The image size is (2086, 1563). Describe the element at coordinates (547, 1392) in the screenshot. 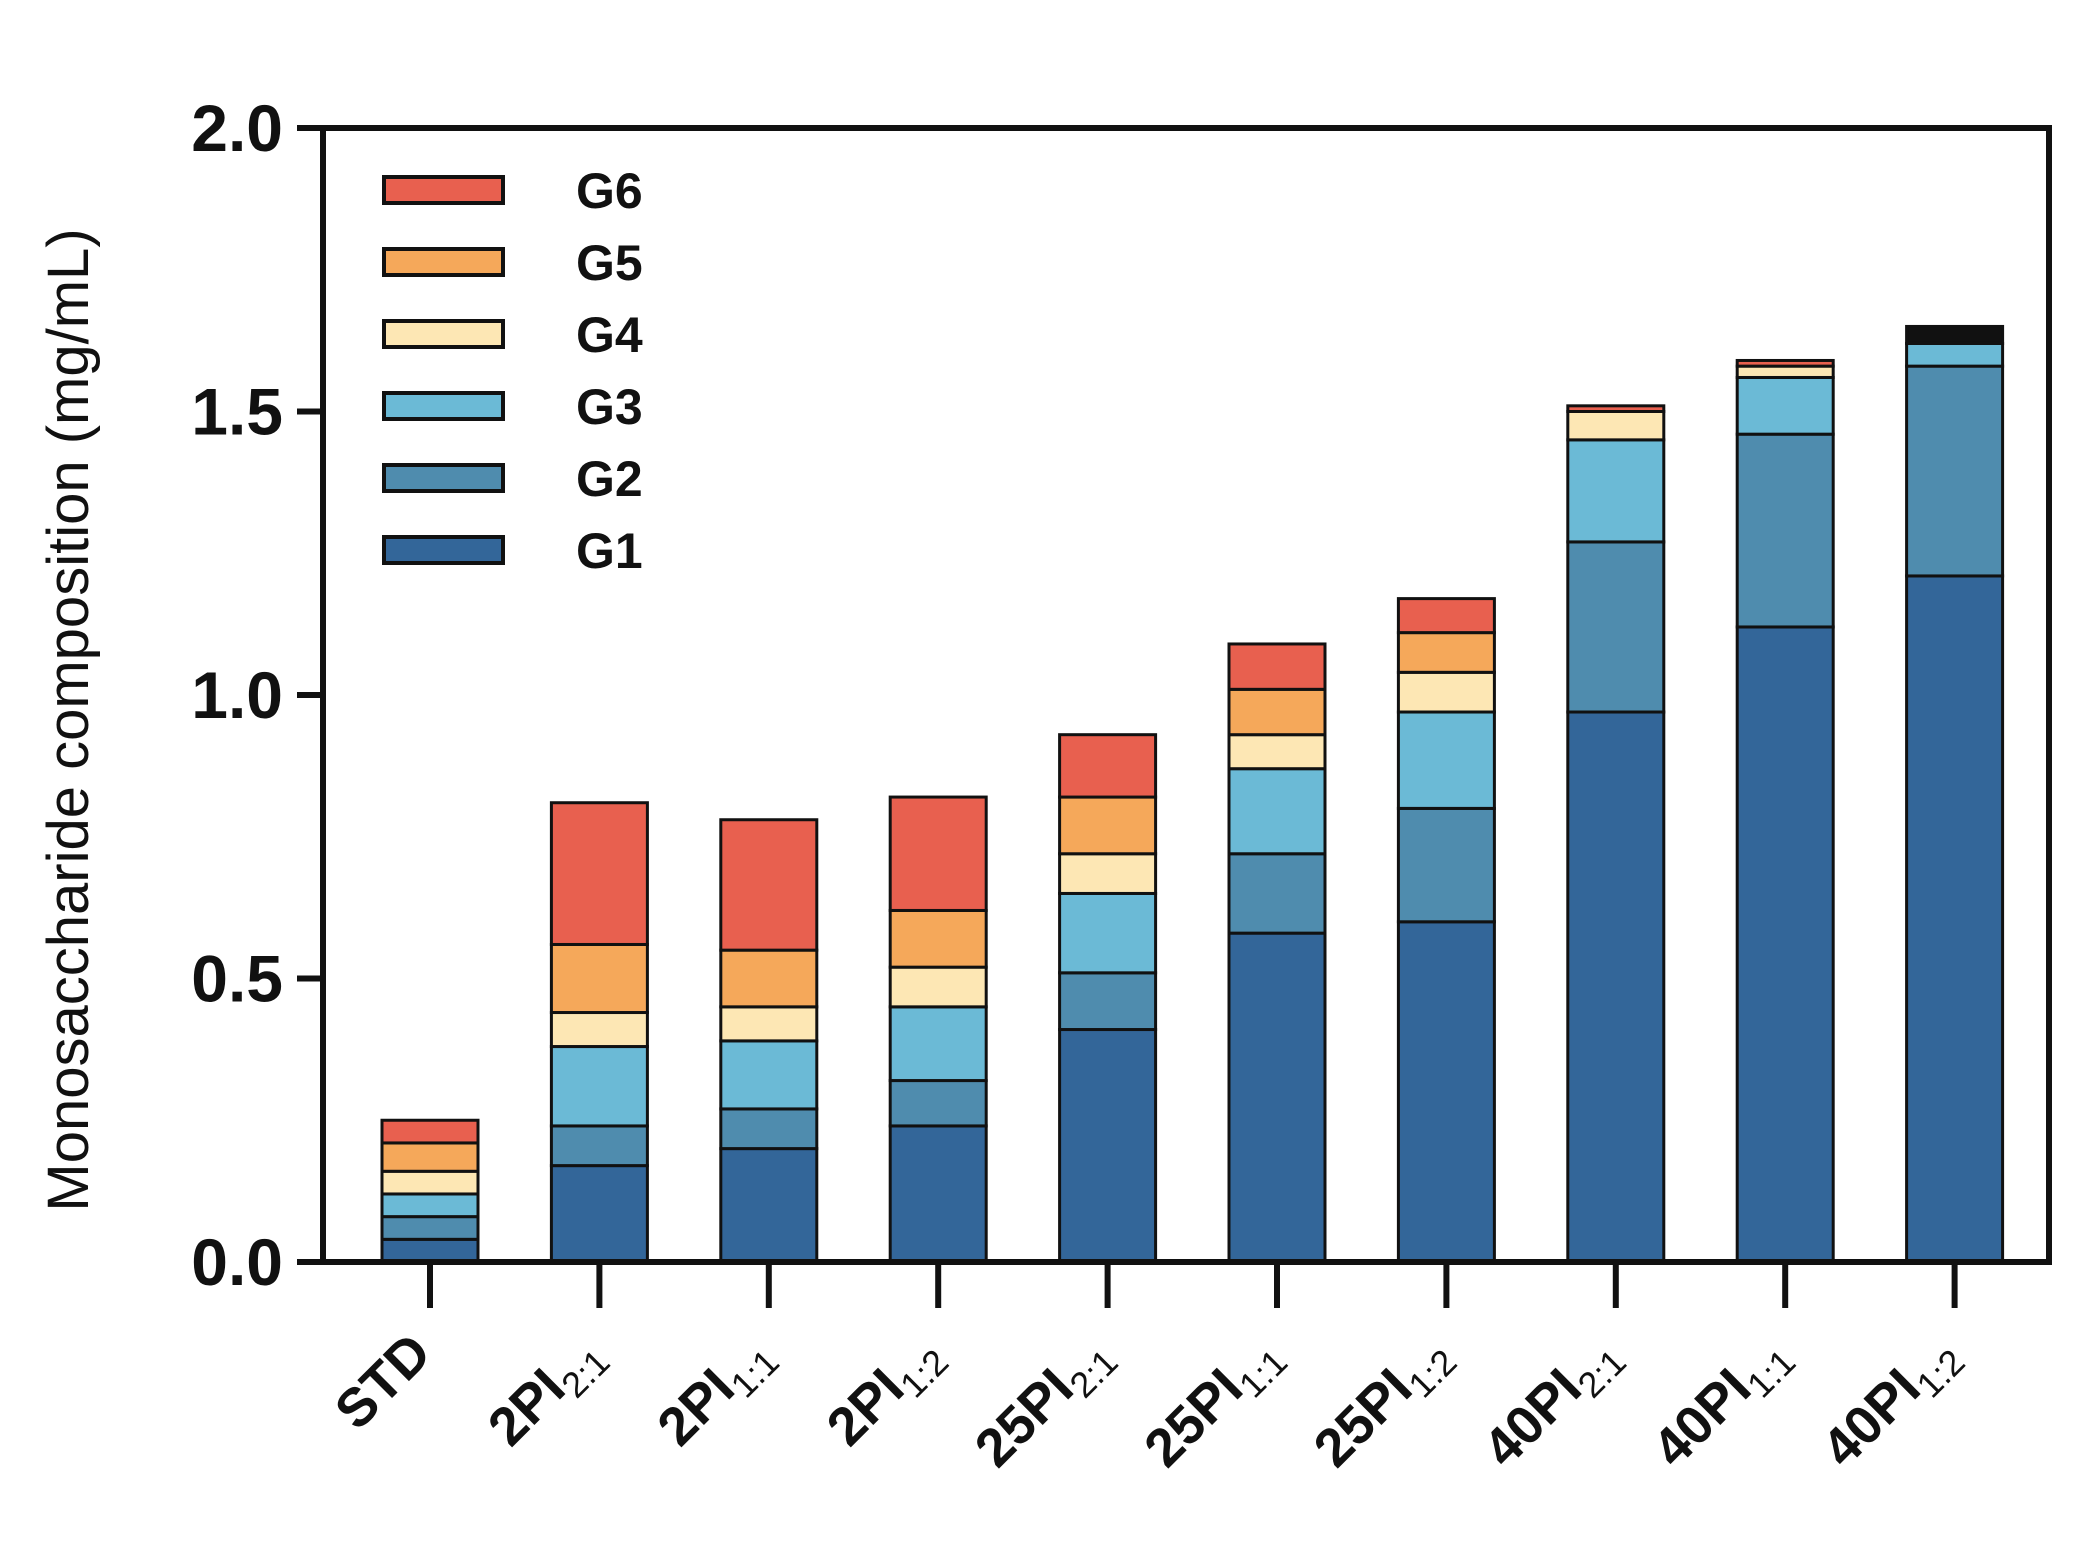

I see `x-tick-label-2: 2PI2:1` at that location.